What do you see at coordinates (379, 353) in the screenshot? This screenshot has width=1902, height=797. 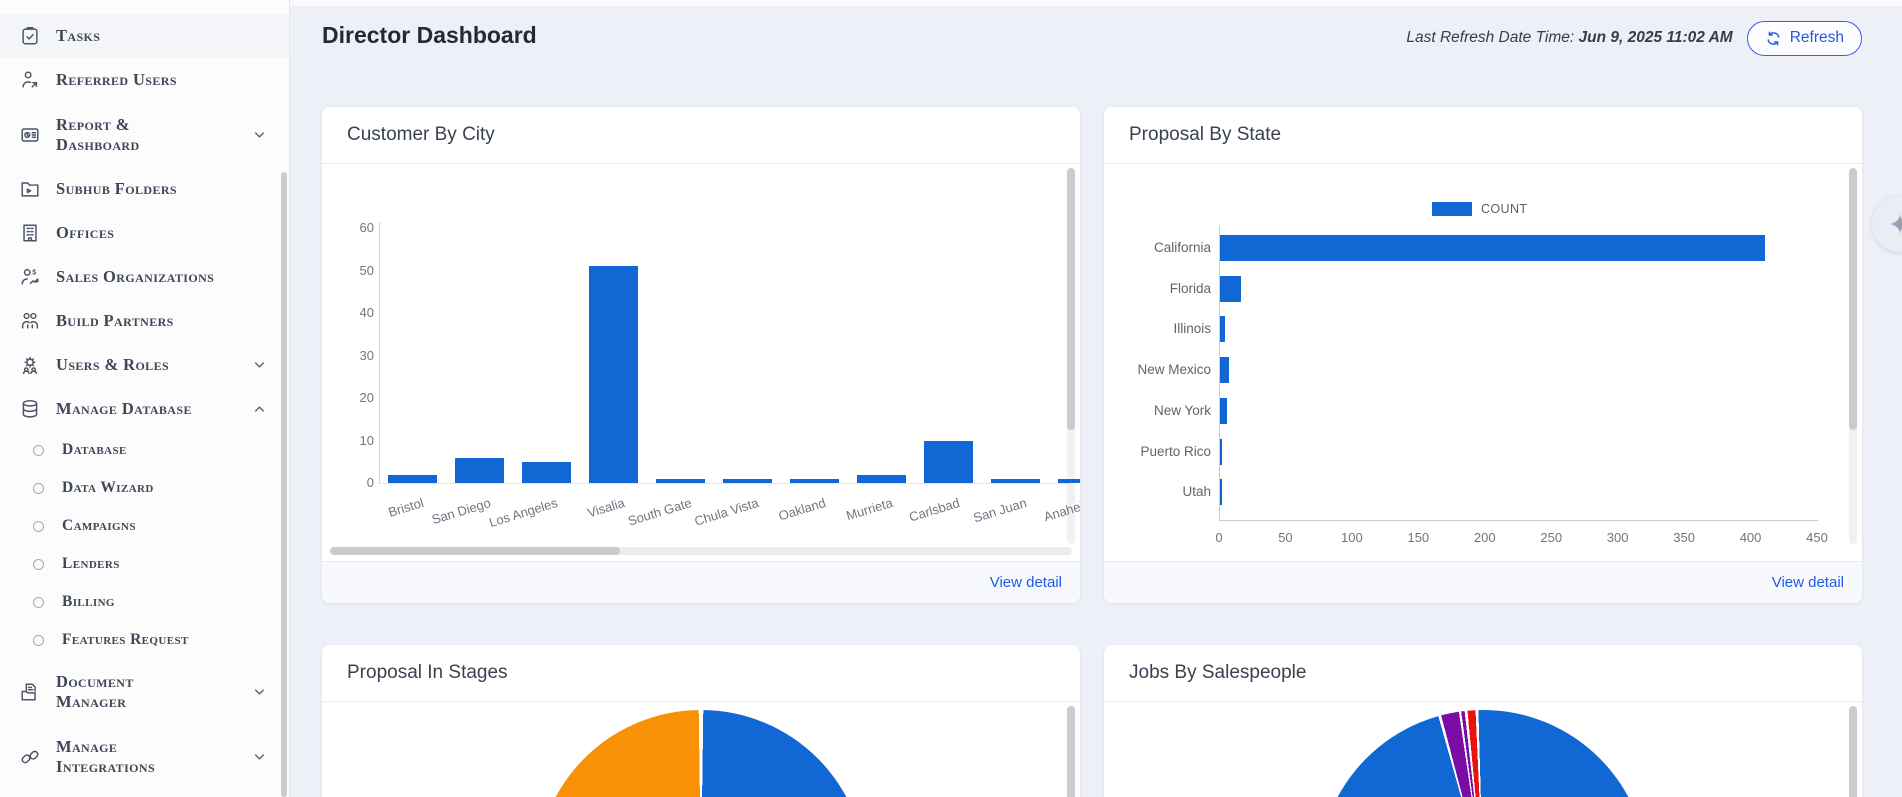 I see `y-axis-line` at bounding box center [379, 353].